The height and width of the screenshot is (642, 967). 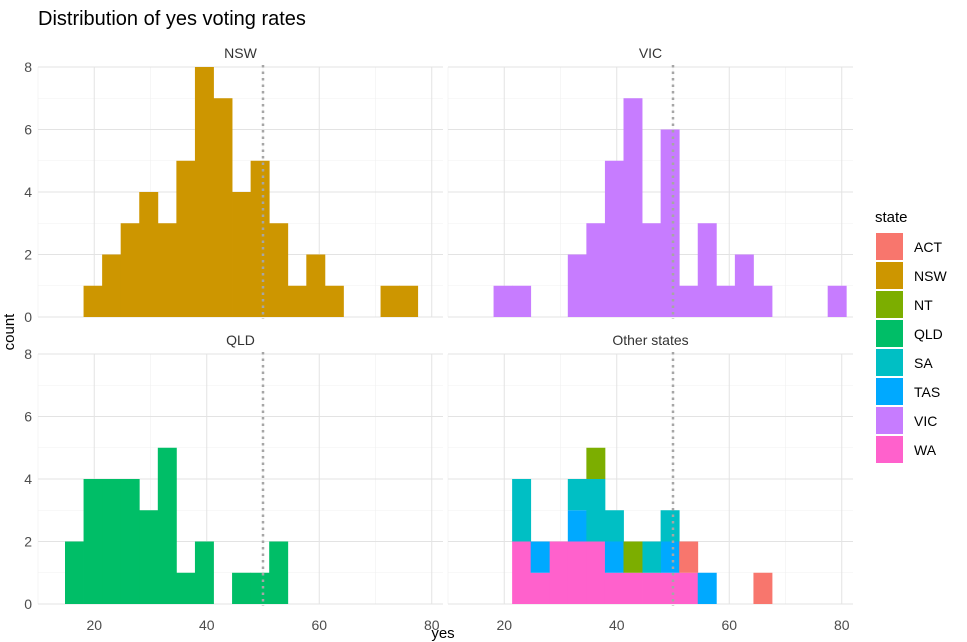 I want to click on legend-label: WA, so click(x=925, y=450).